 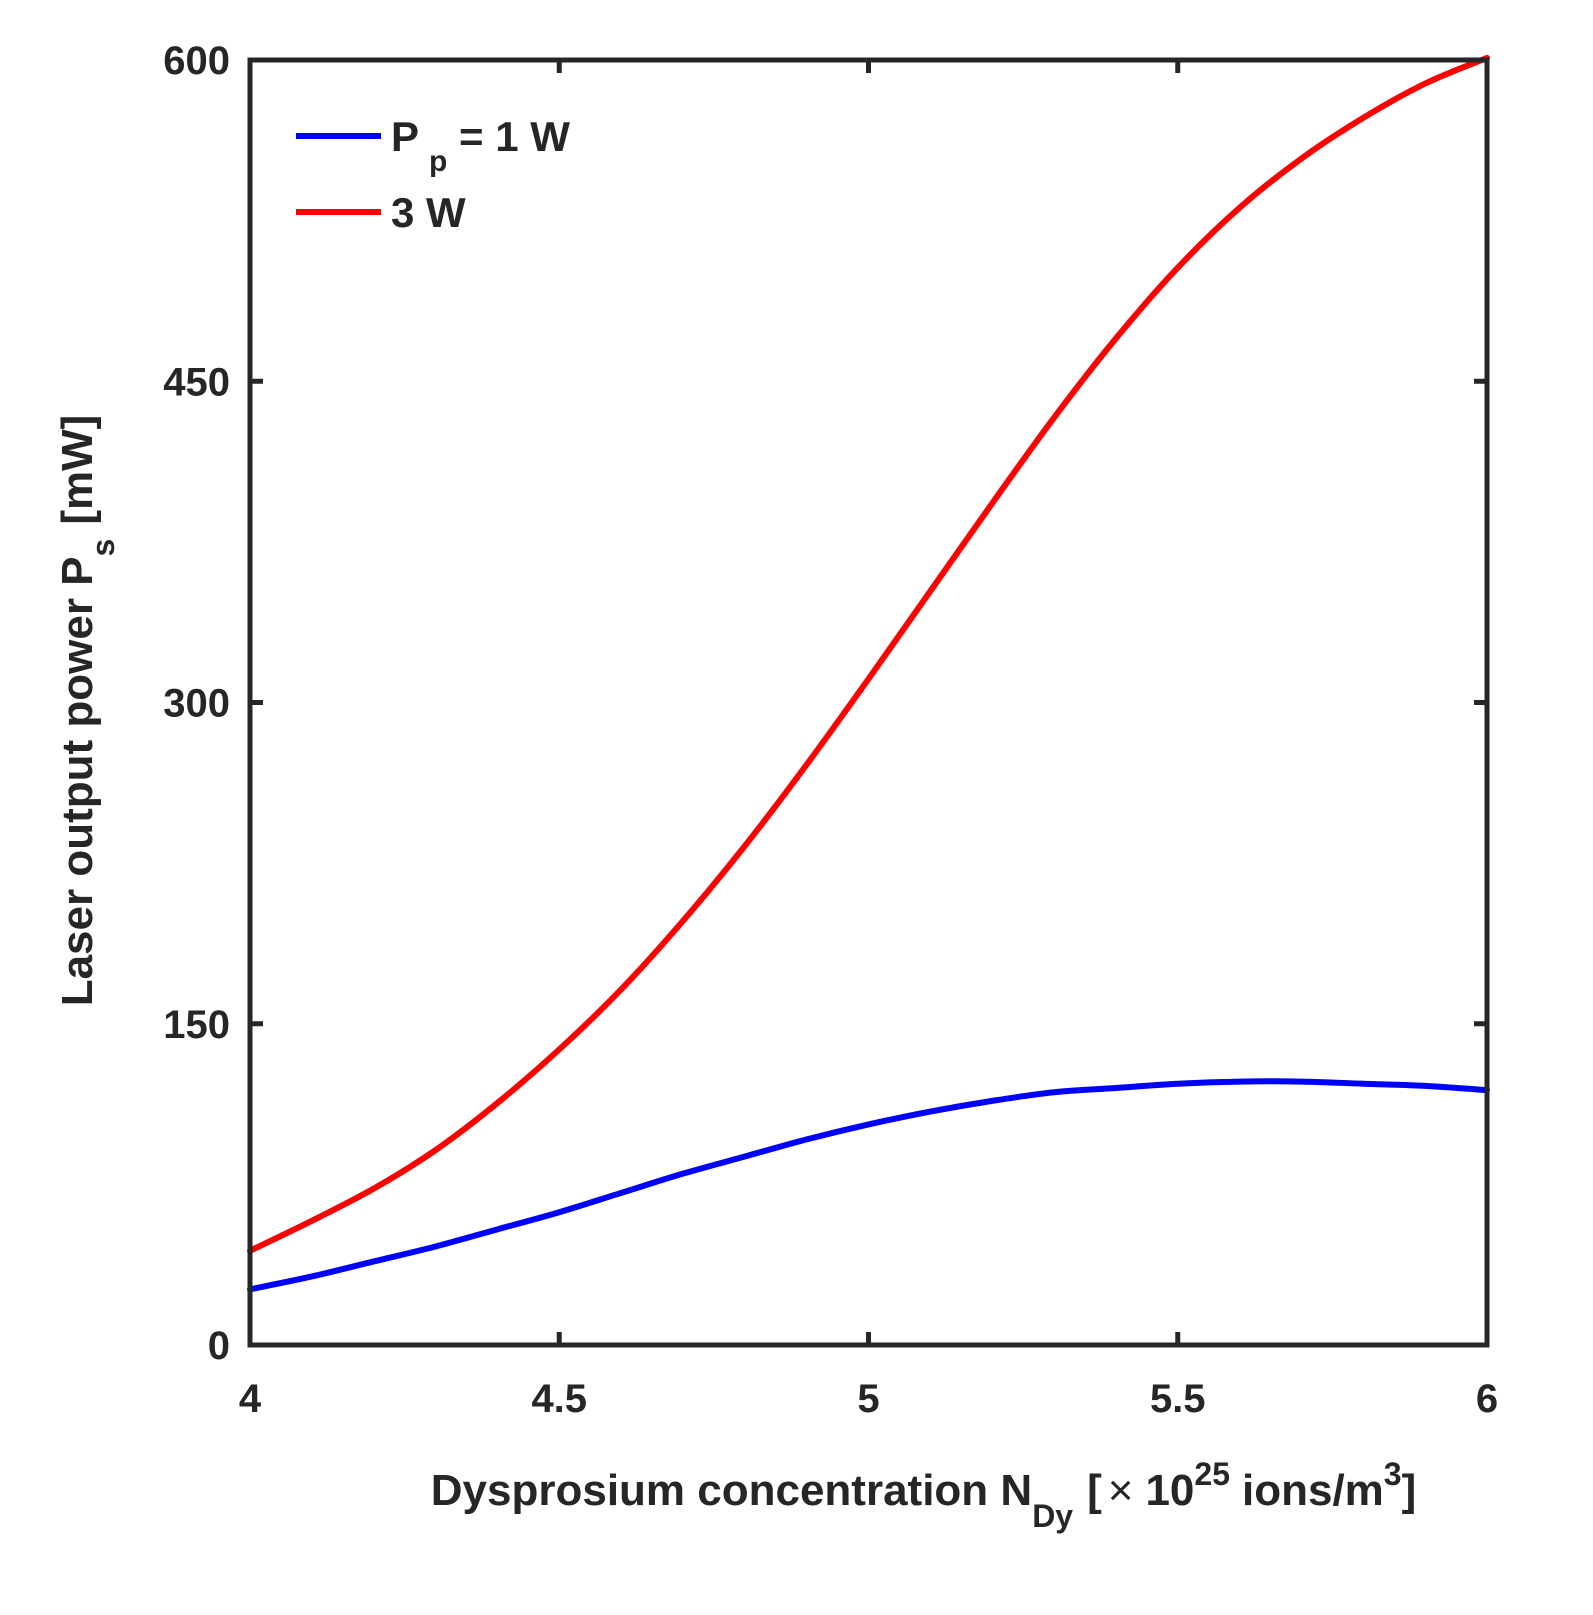 I want to click on x-axis-label-ten: 10, so click(x=1169, y=1490).